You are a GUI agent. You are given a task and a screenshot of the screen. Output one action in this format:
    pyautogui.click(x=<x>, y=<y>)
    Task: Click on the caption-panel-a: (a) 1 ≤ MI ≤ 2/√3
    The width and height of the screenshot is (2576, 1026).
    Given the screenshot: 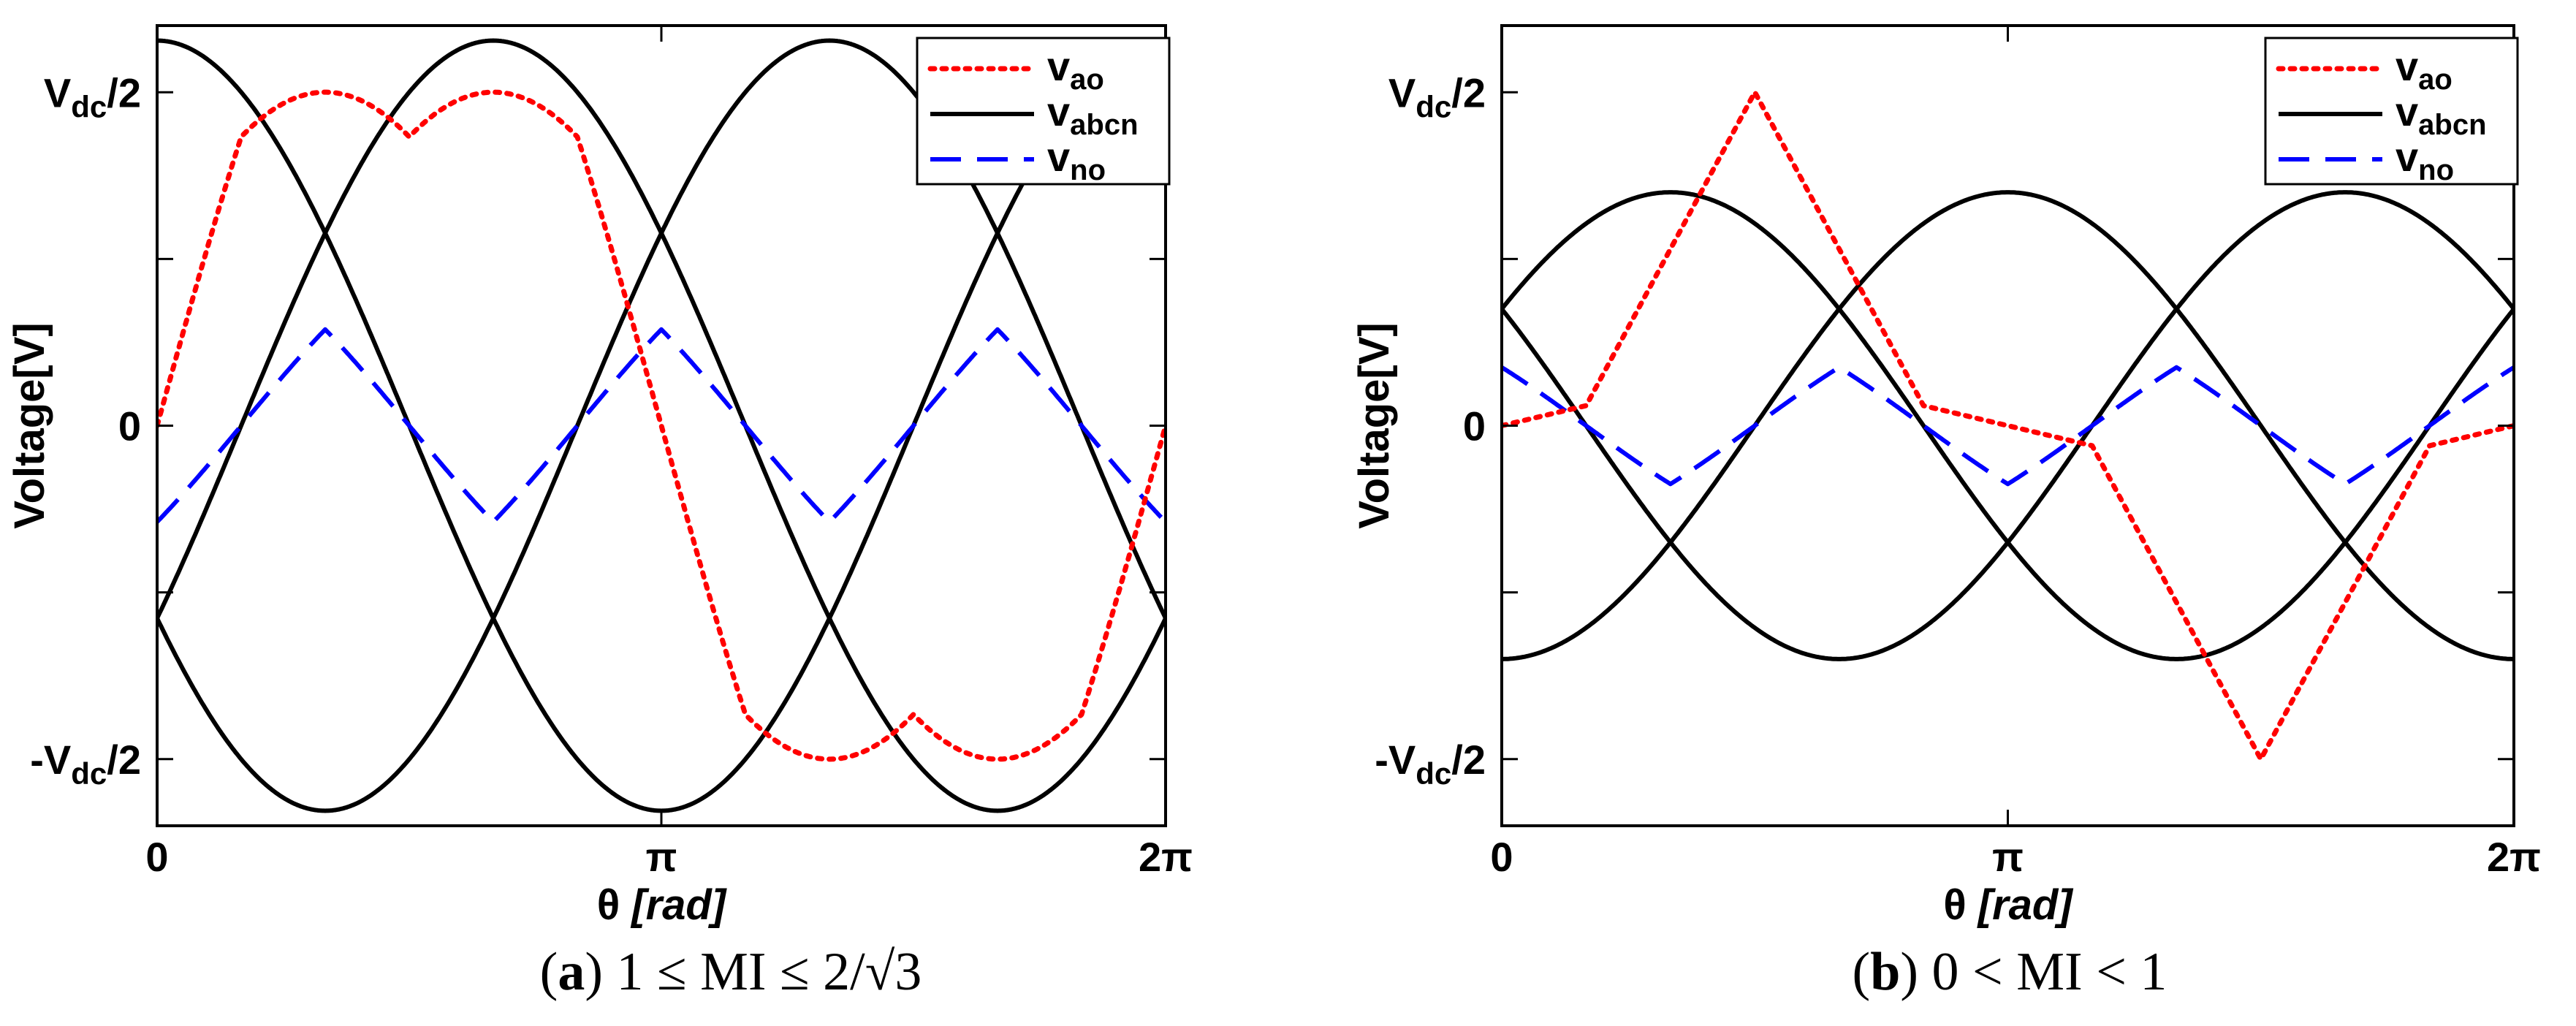 What is the action you would take?
    pyautogui.click(x=730, y=972)
    